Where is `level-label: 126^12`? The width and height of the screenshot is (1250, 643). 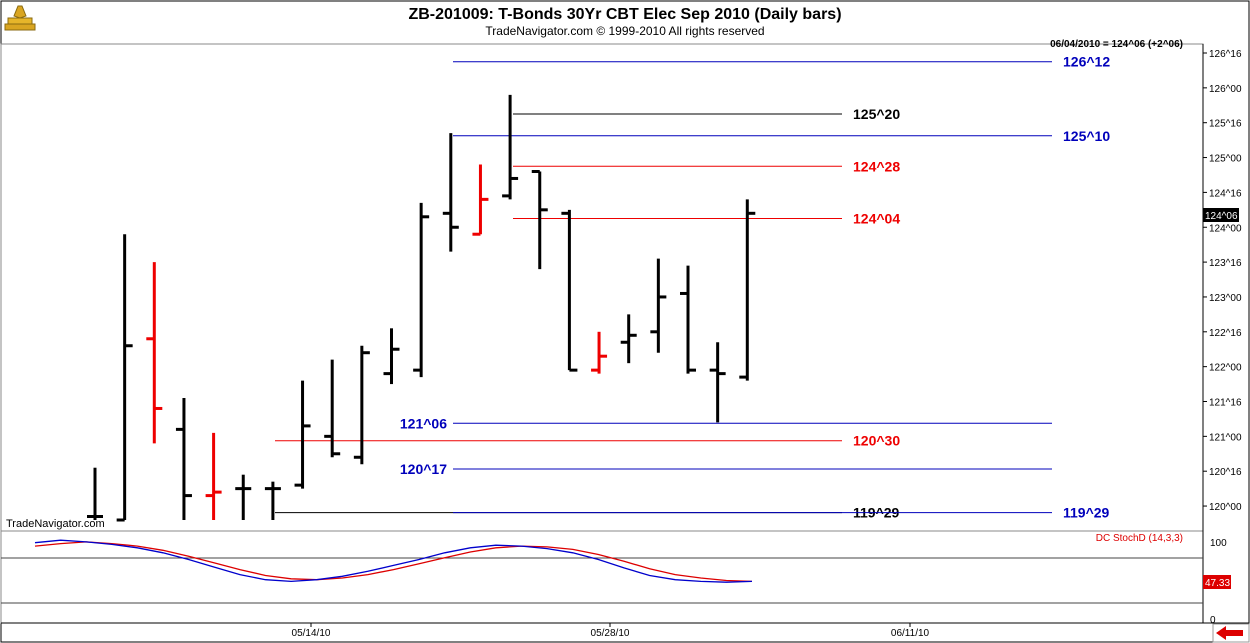 level-label: 126^12 is located at coordinates (1086, 62).